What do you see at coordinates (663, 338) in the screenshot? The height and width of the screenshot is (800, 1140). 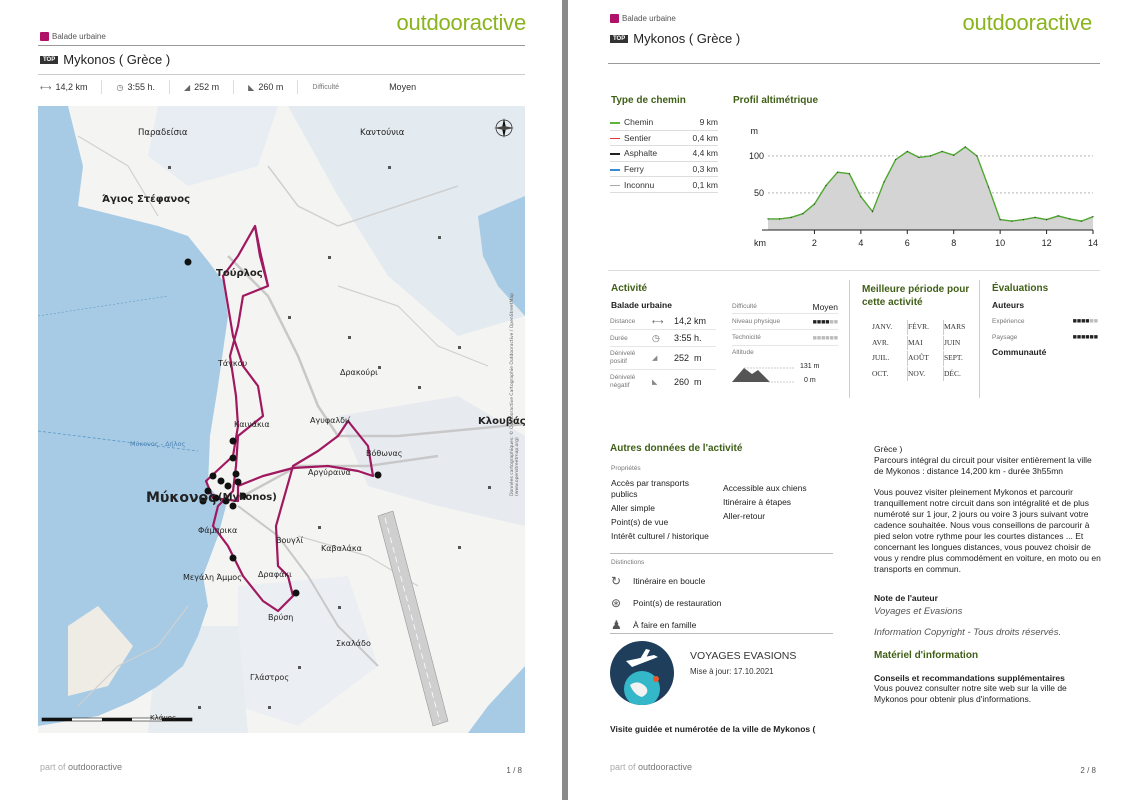 I see `activity-duration: Durée ◷ 3:55 h.` at bounding box center [663, 338].